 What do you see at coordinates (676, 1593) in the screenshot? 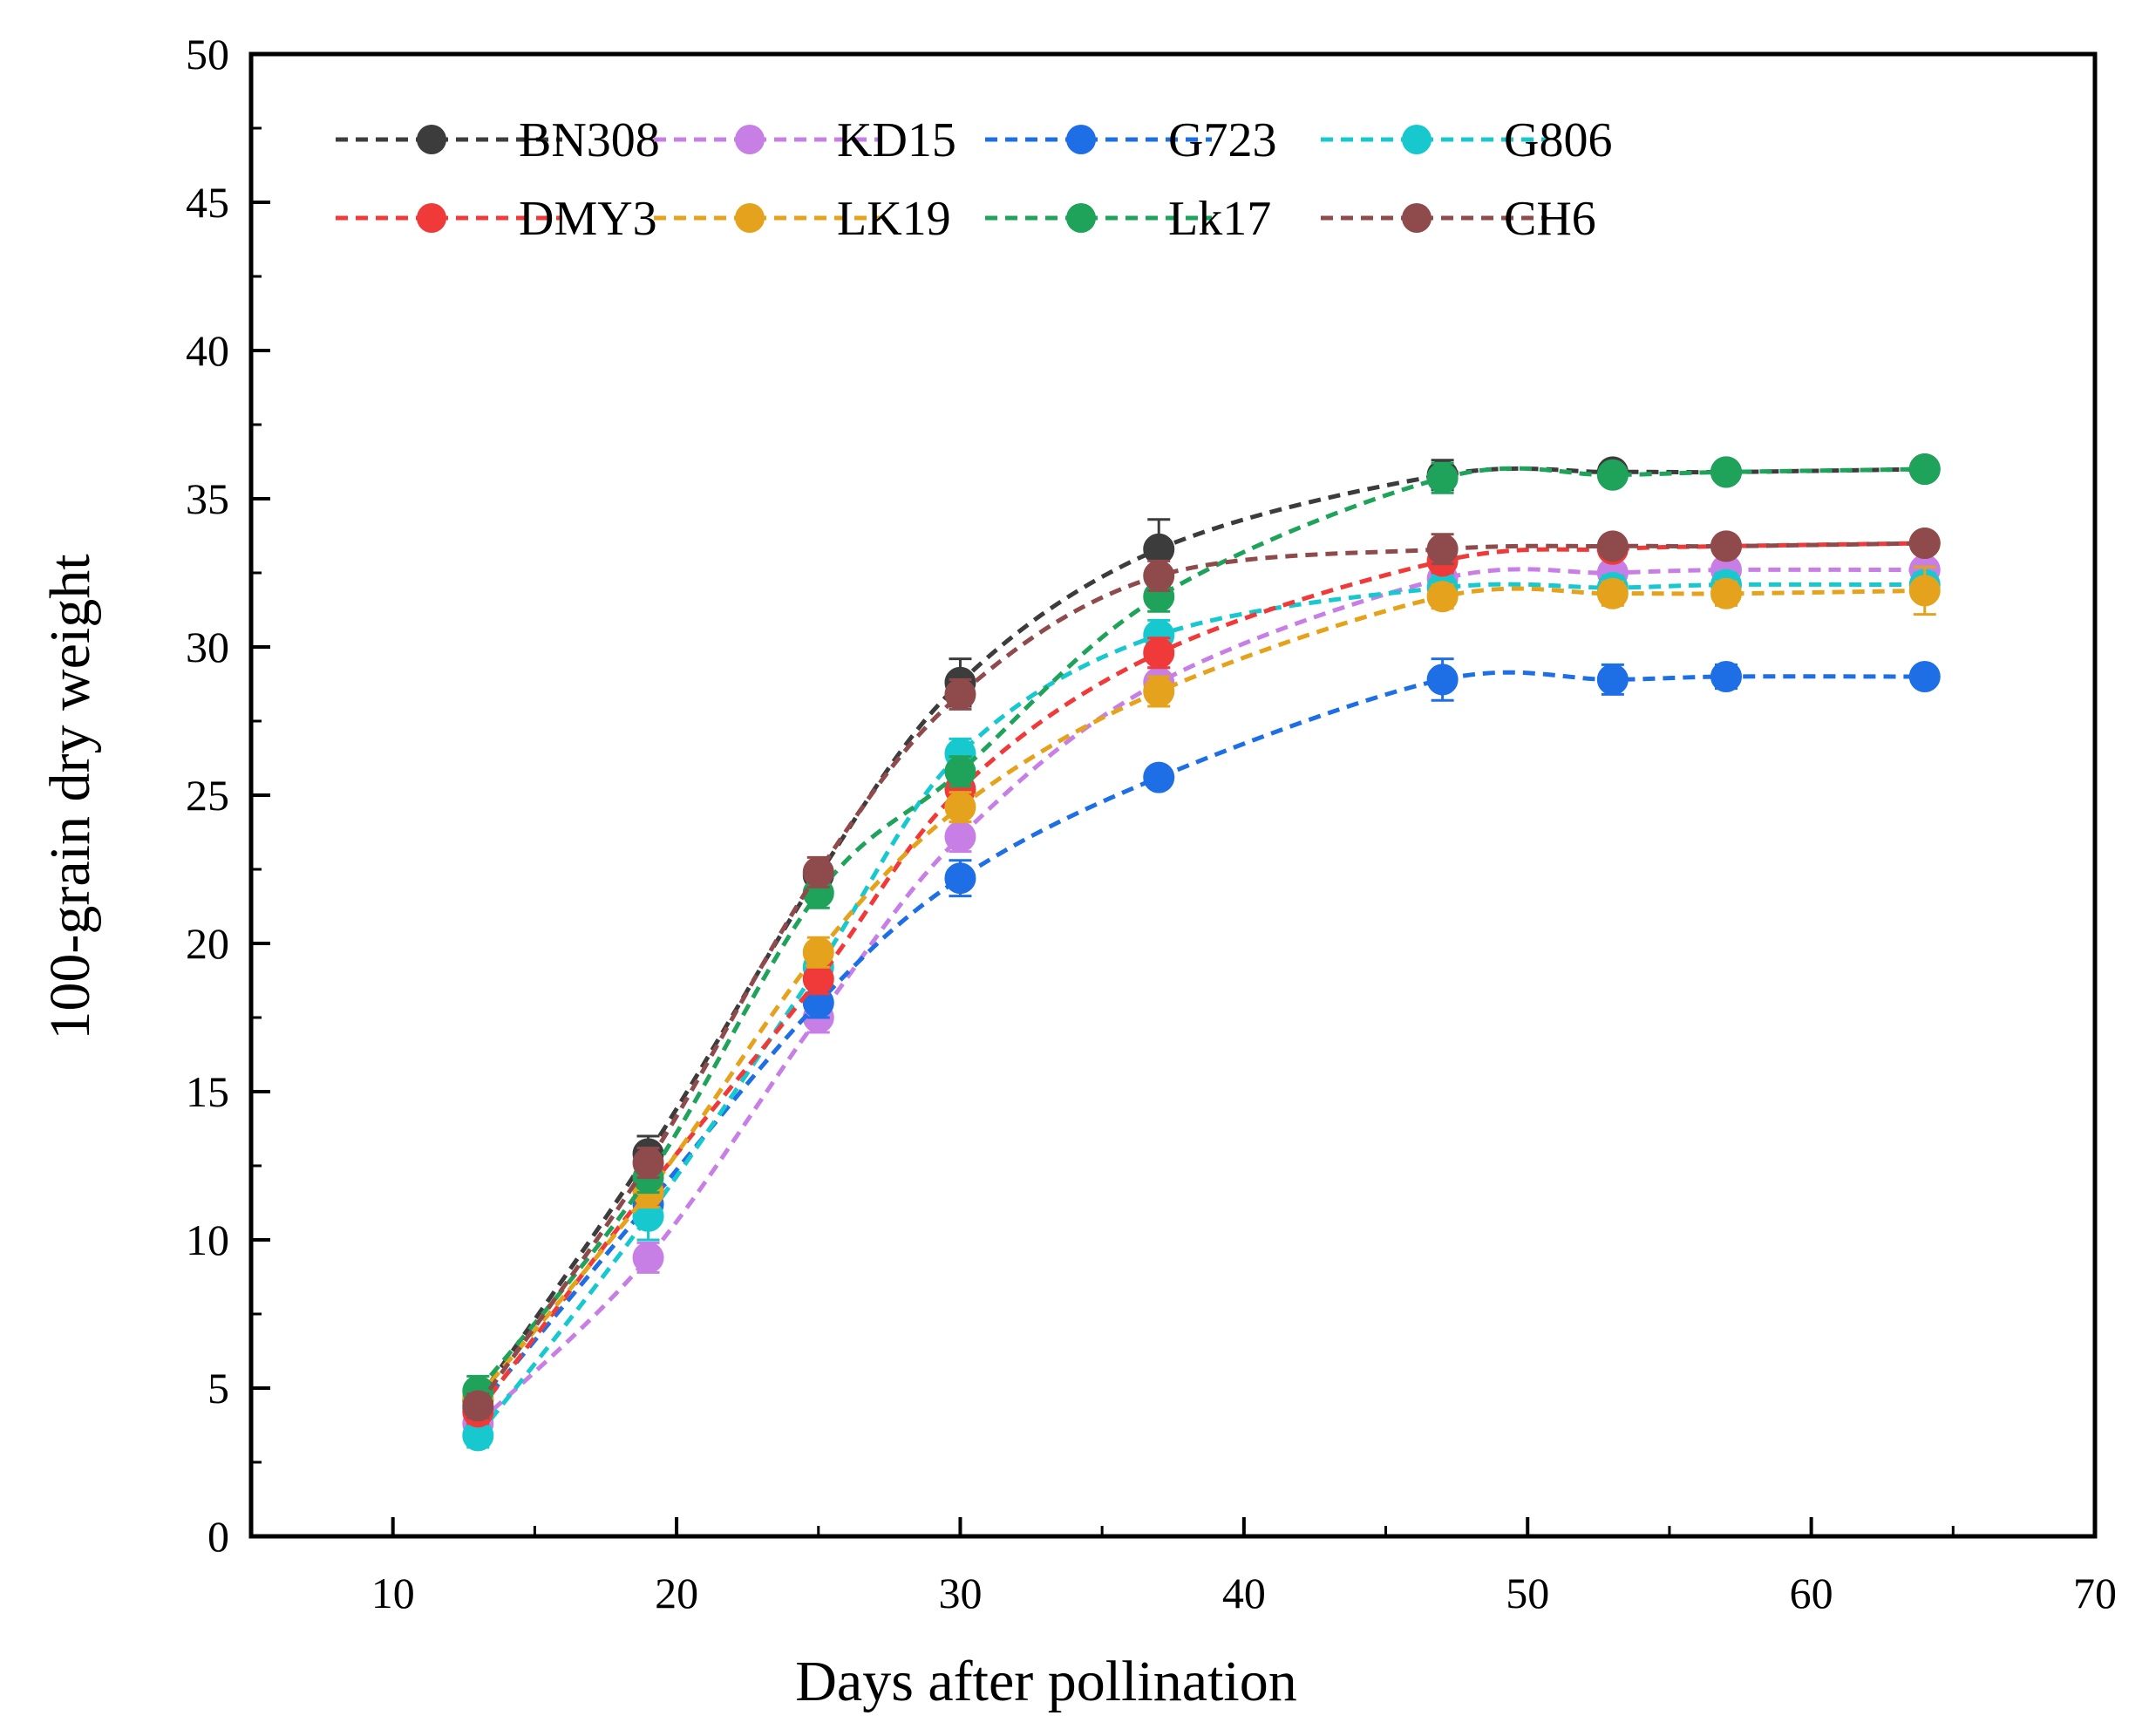
I see `x-tick-label: 20` at bounding box center [676, 1593].